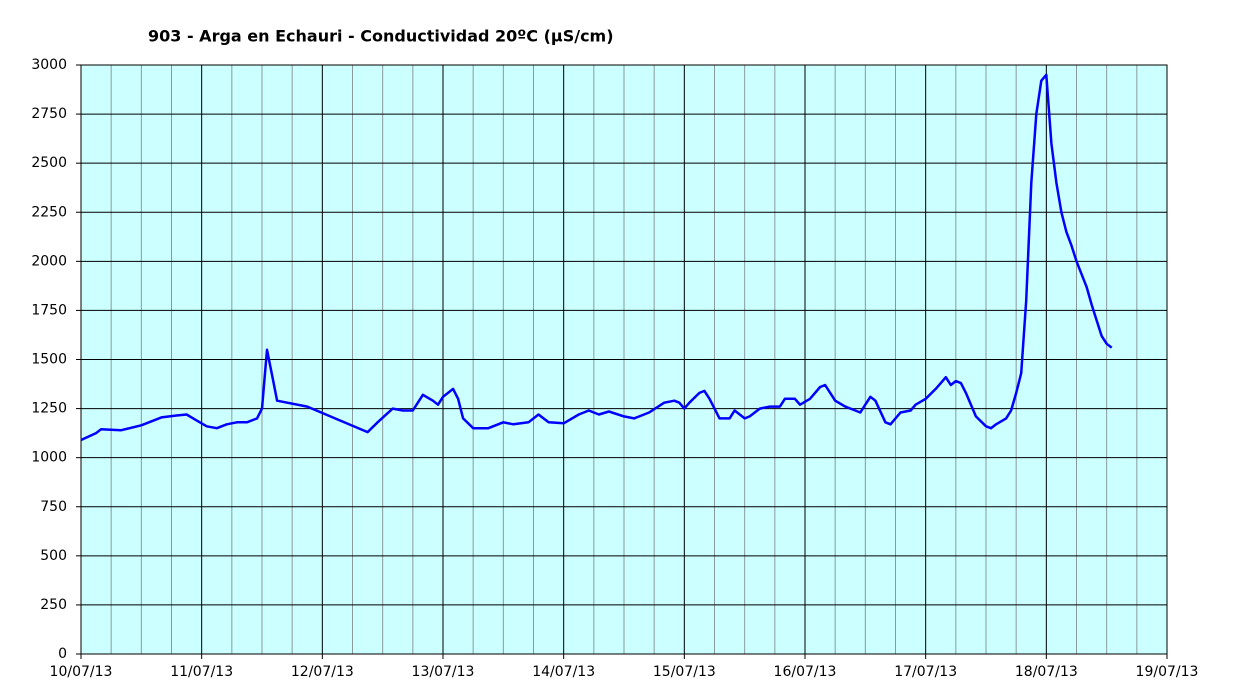  I want to click on x-tick-label: 12/07/13, so click(322, 672).